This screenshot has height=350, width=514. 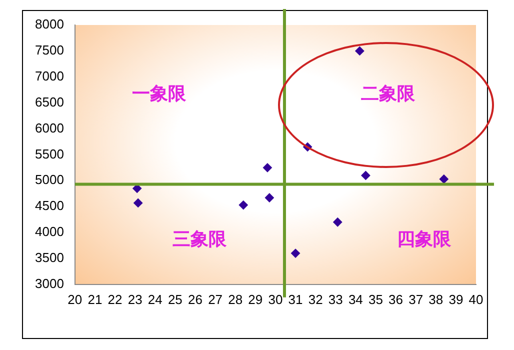 I want to click on x-tick-label: 28, so click(x=235, y=299).